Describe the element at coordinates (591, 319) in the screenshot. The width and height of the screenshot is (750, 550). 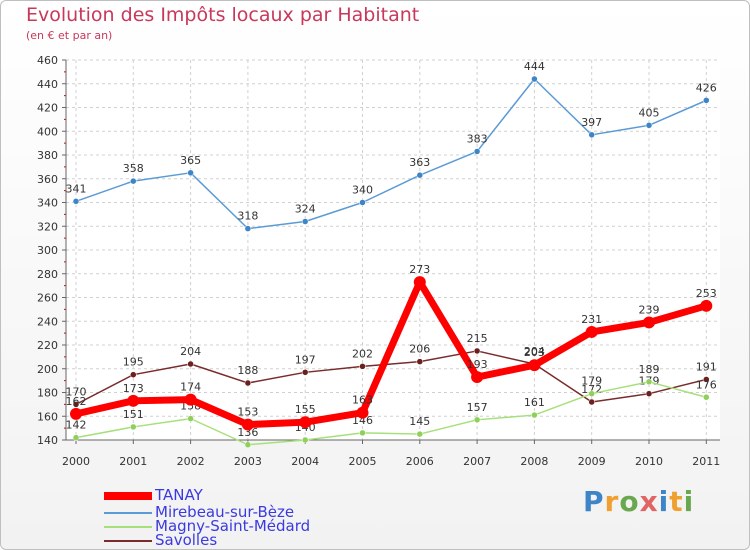
I see `data-label-tanay: 231` at that location.